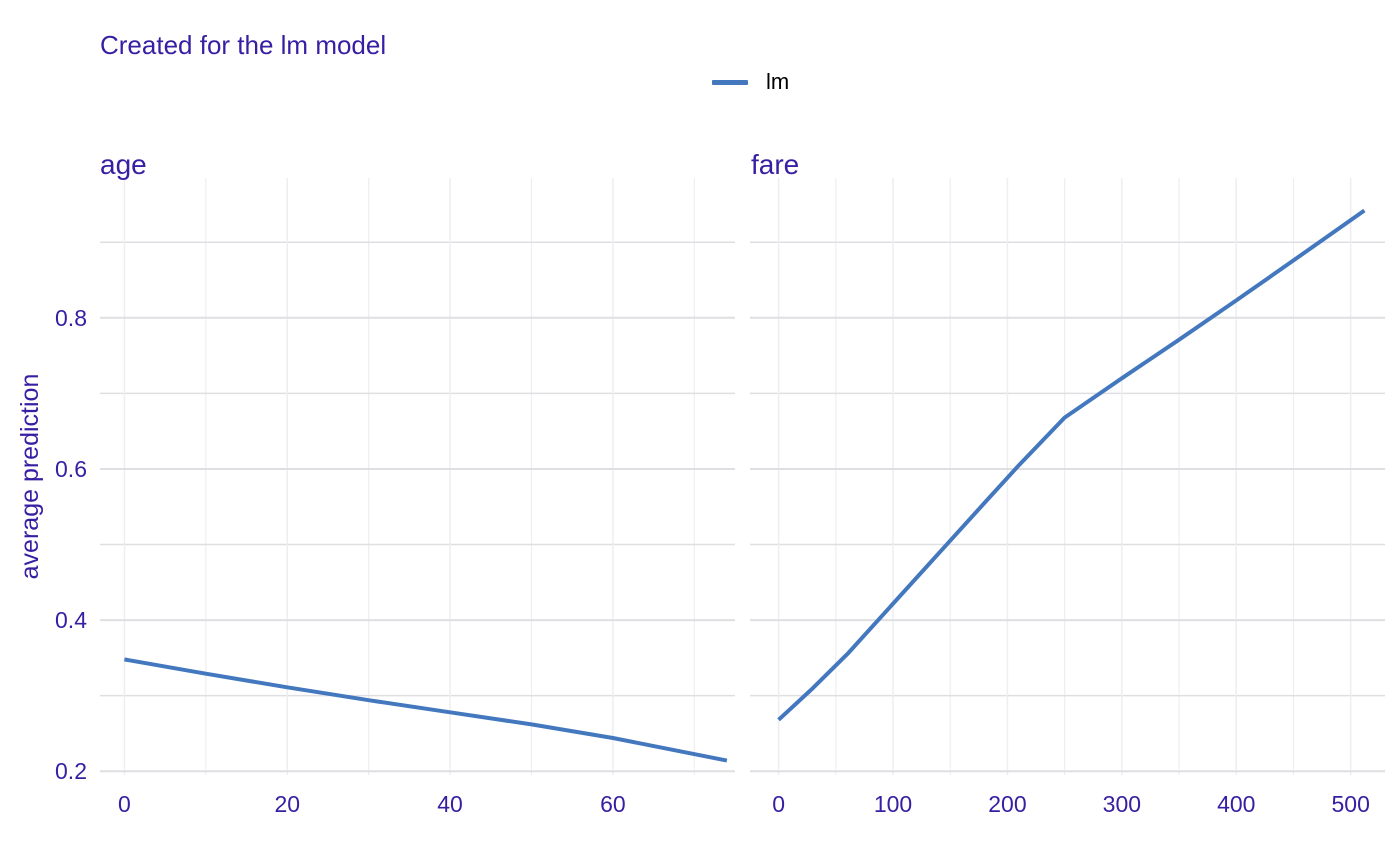 The image size is (1400, 866). I want to click on series-line-lm-age, so click(426, 710).